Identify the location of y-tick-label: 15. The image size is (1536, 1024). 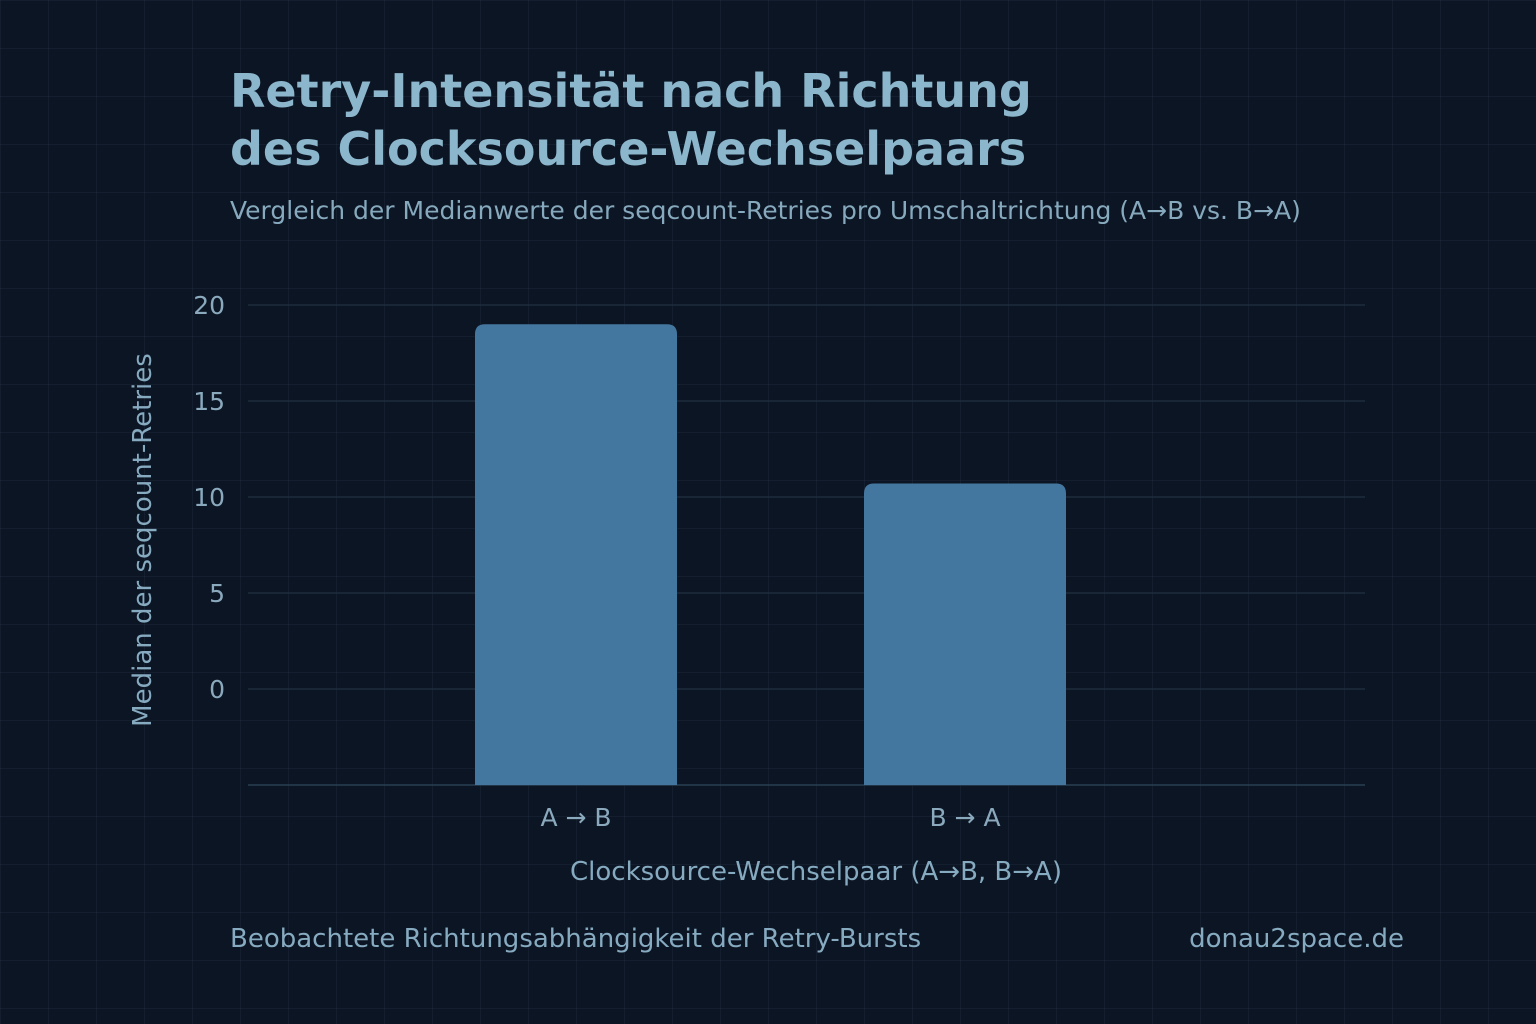
(209, 401).